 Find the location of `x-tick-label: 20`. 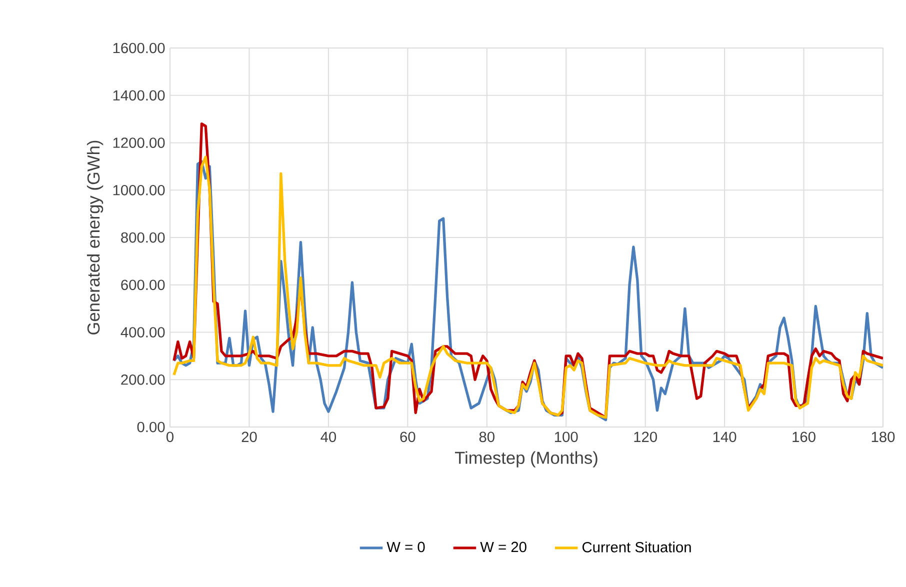

x-tick-label: 20 is located at coordinates (249, 437).